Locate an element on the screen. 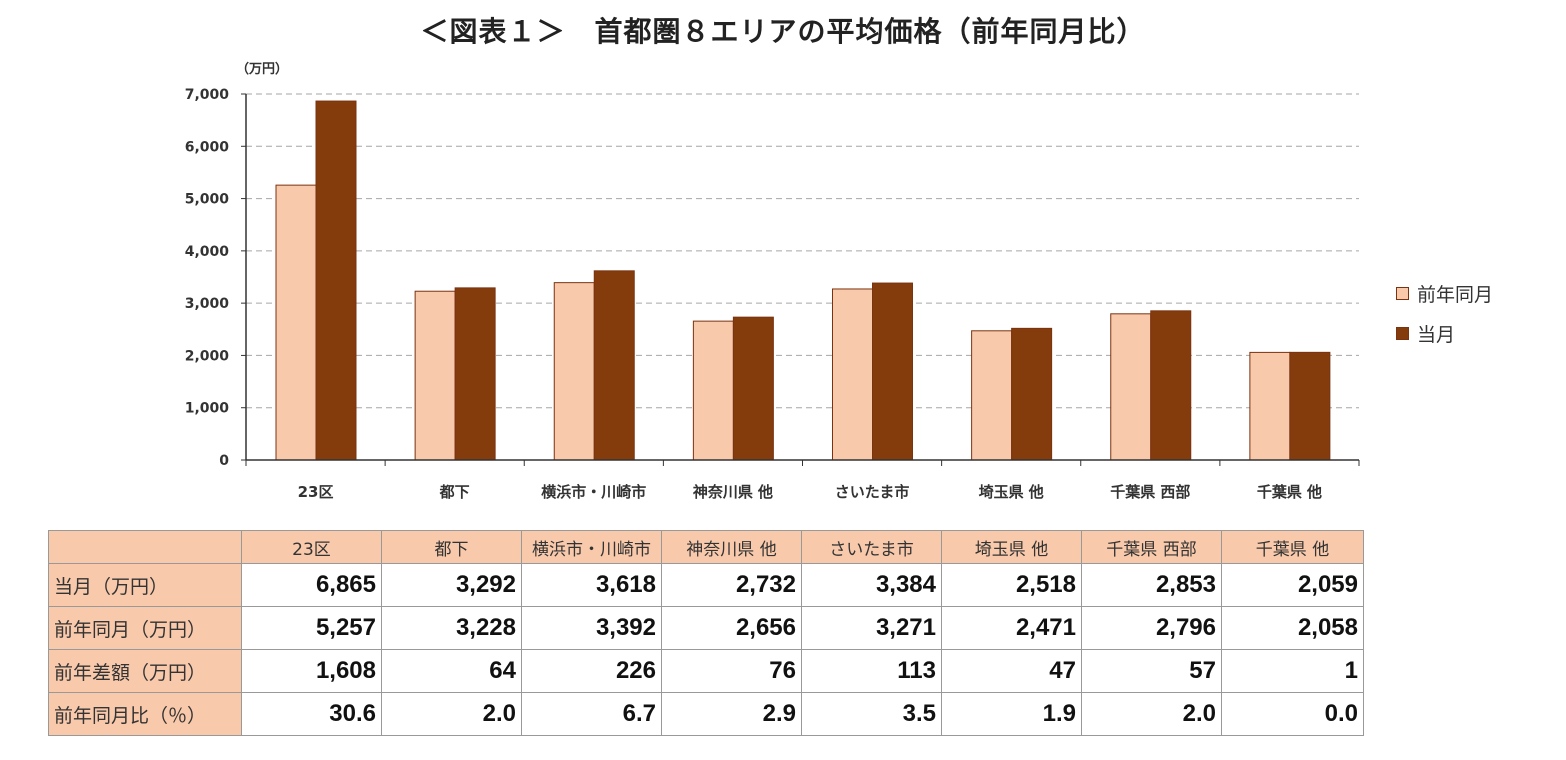 The image size is (1566, 760). table-cell: 113 is located at coordinates (871, 671).